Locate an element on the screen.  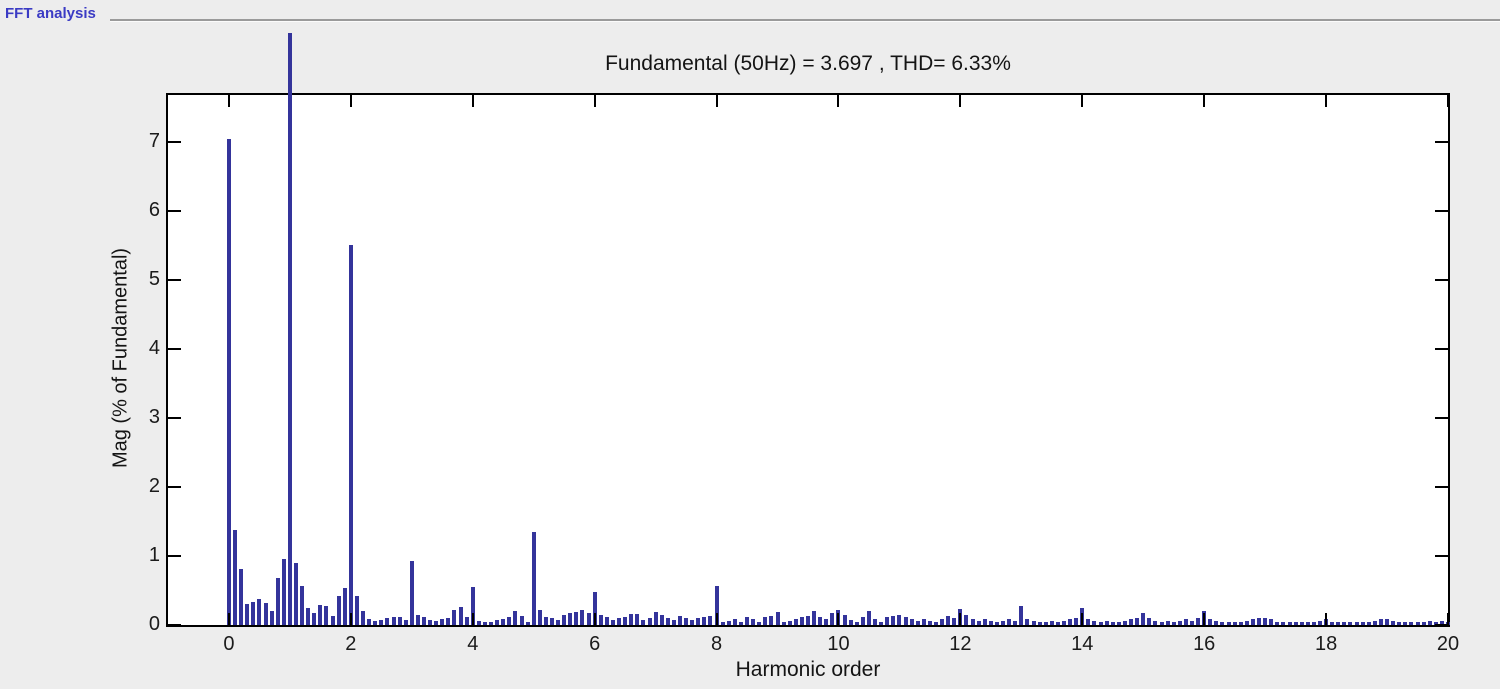
chart-title: Fundamental (50Hz) = 3.697 , THD= 6.33% is located at coordinates (808, 63).